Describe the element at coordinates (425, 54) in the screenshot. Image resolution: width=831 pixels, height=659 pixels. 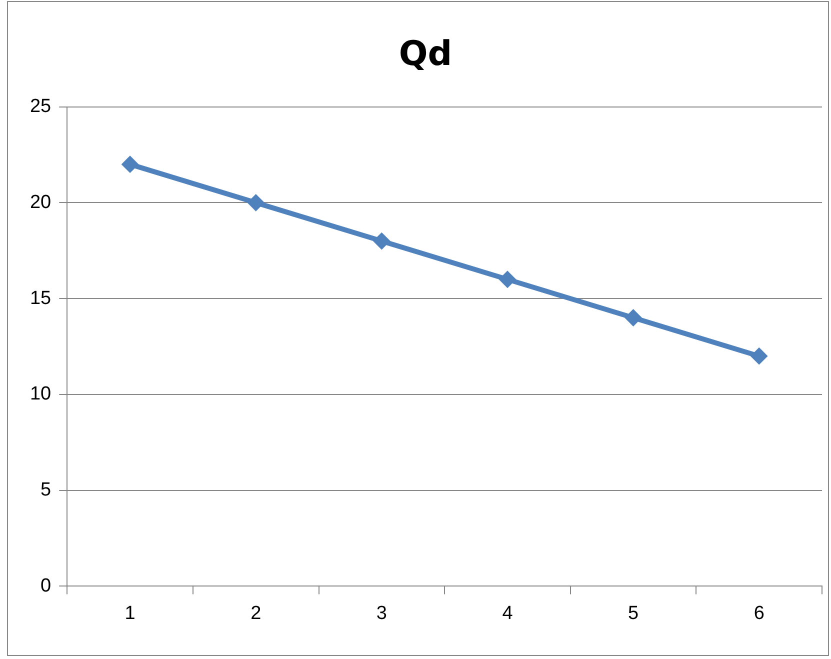
I see `chart-title: Qd` at that location.